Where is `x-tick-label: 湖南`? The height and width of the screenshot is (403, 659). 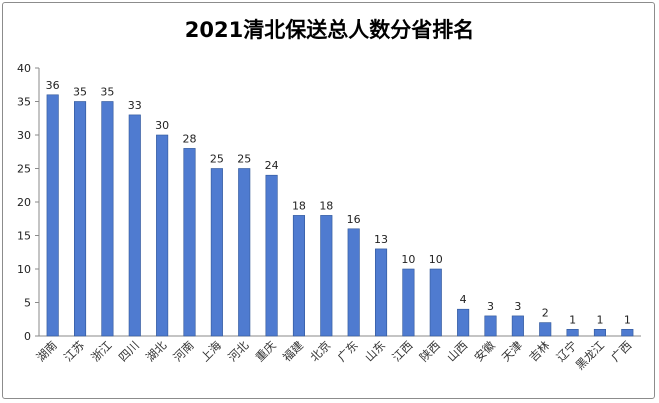 x-tick-label: 湖南 is located at coordinates (47, 351).